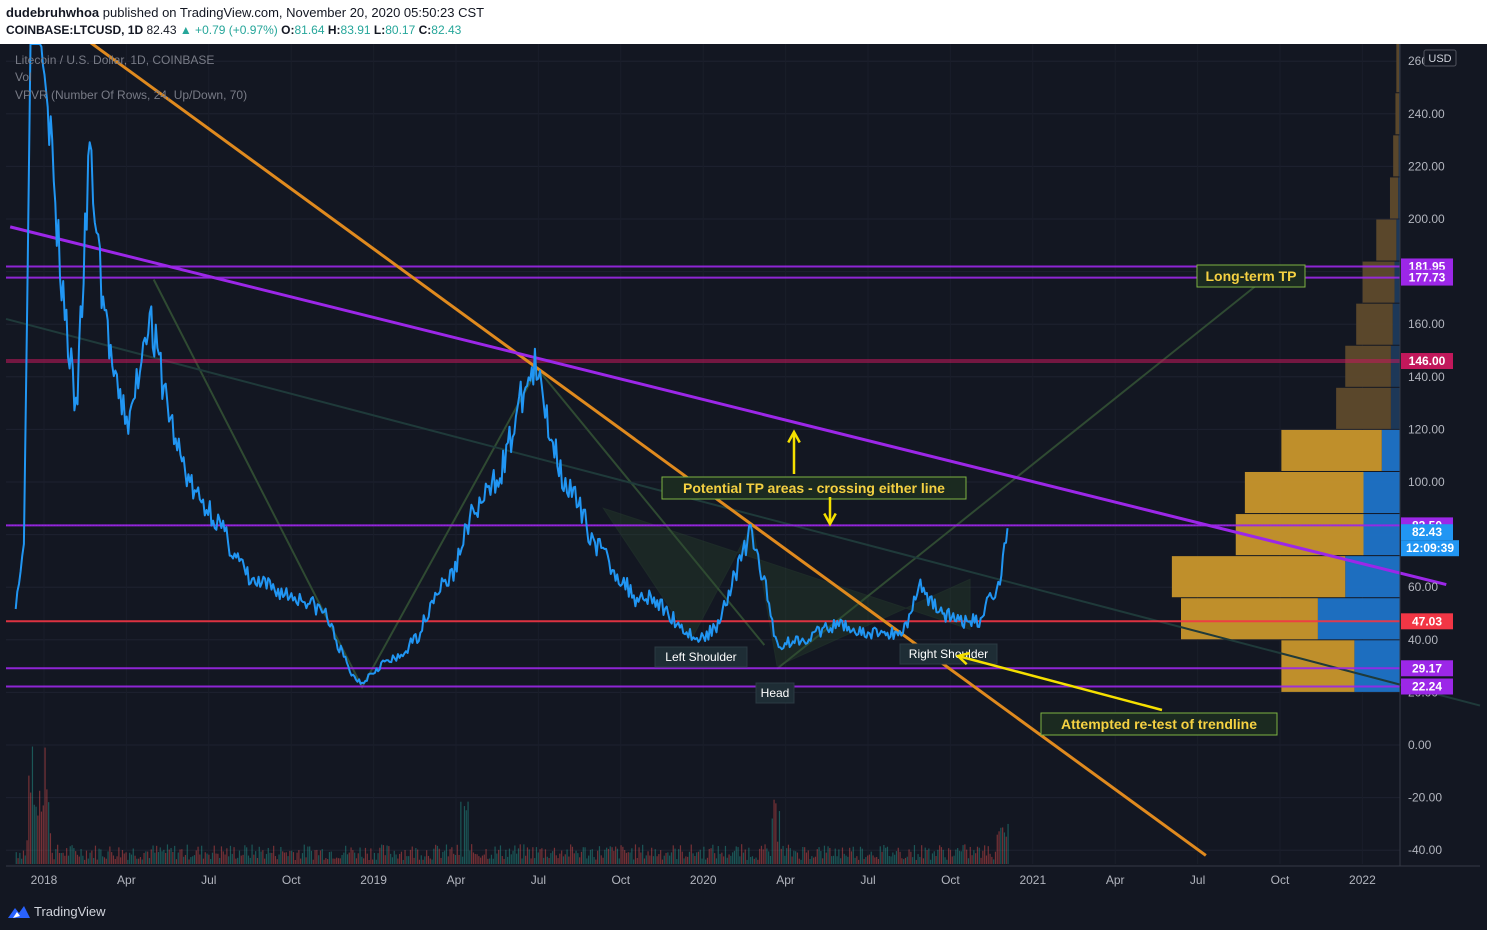 Image resolution: width=1487 pixels, height=930 pixels. I want to click on currency-label: USD, so click(1439, 59).